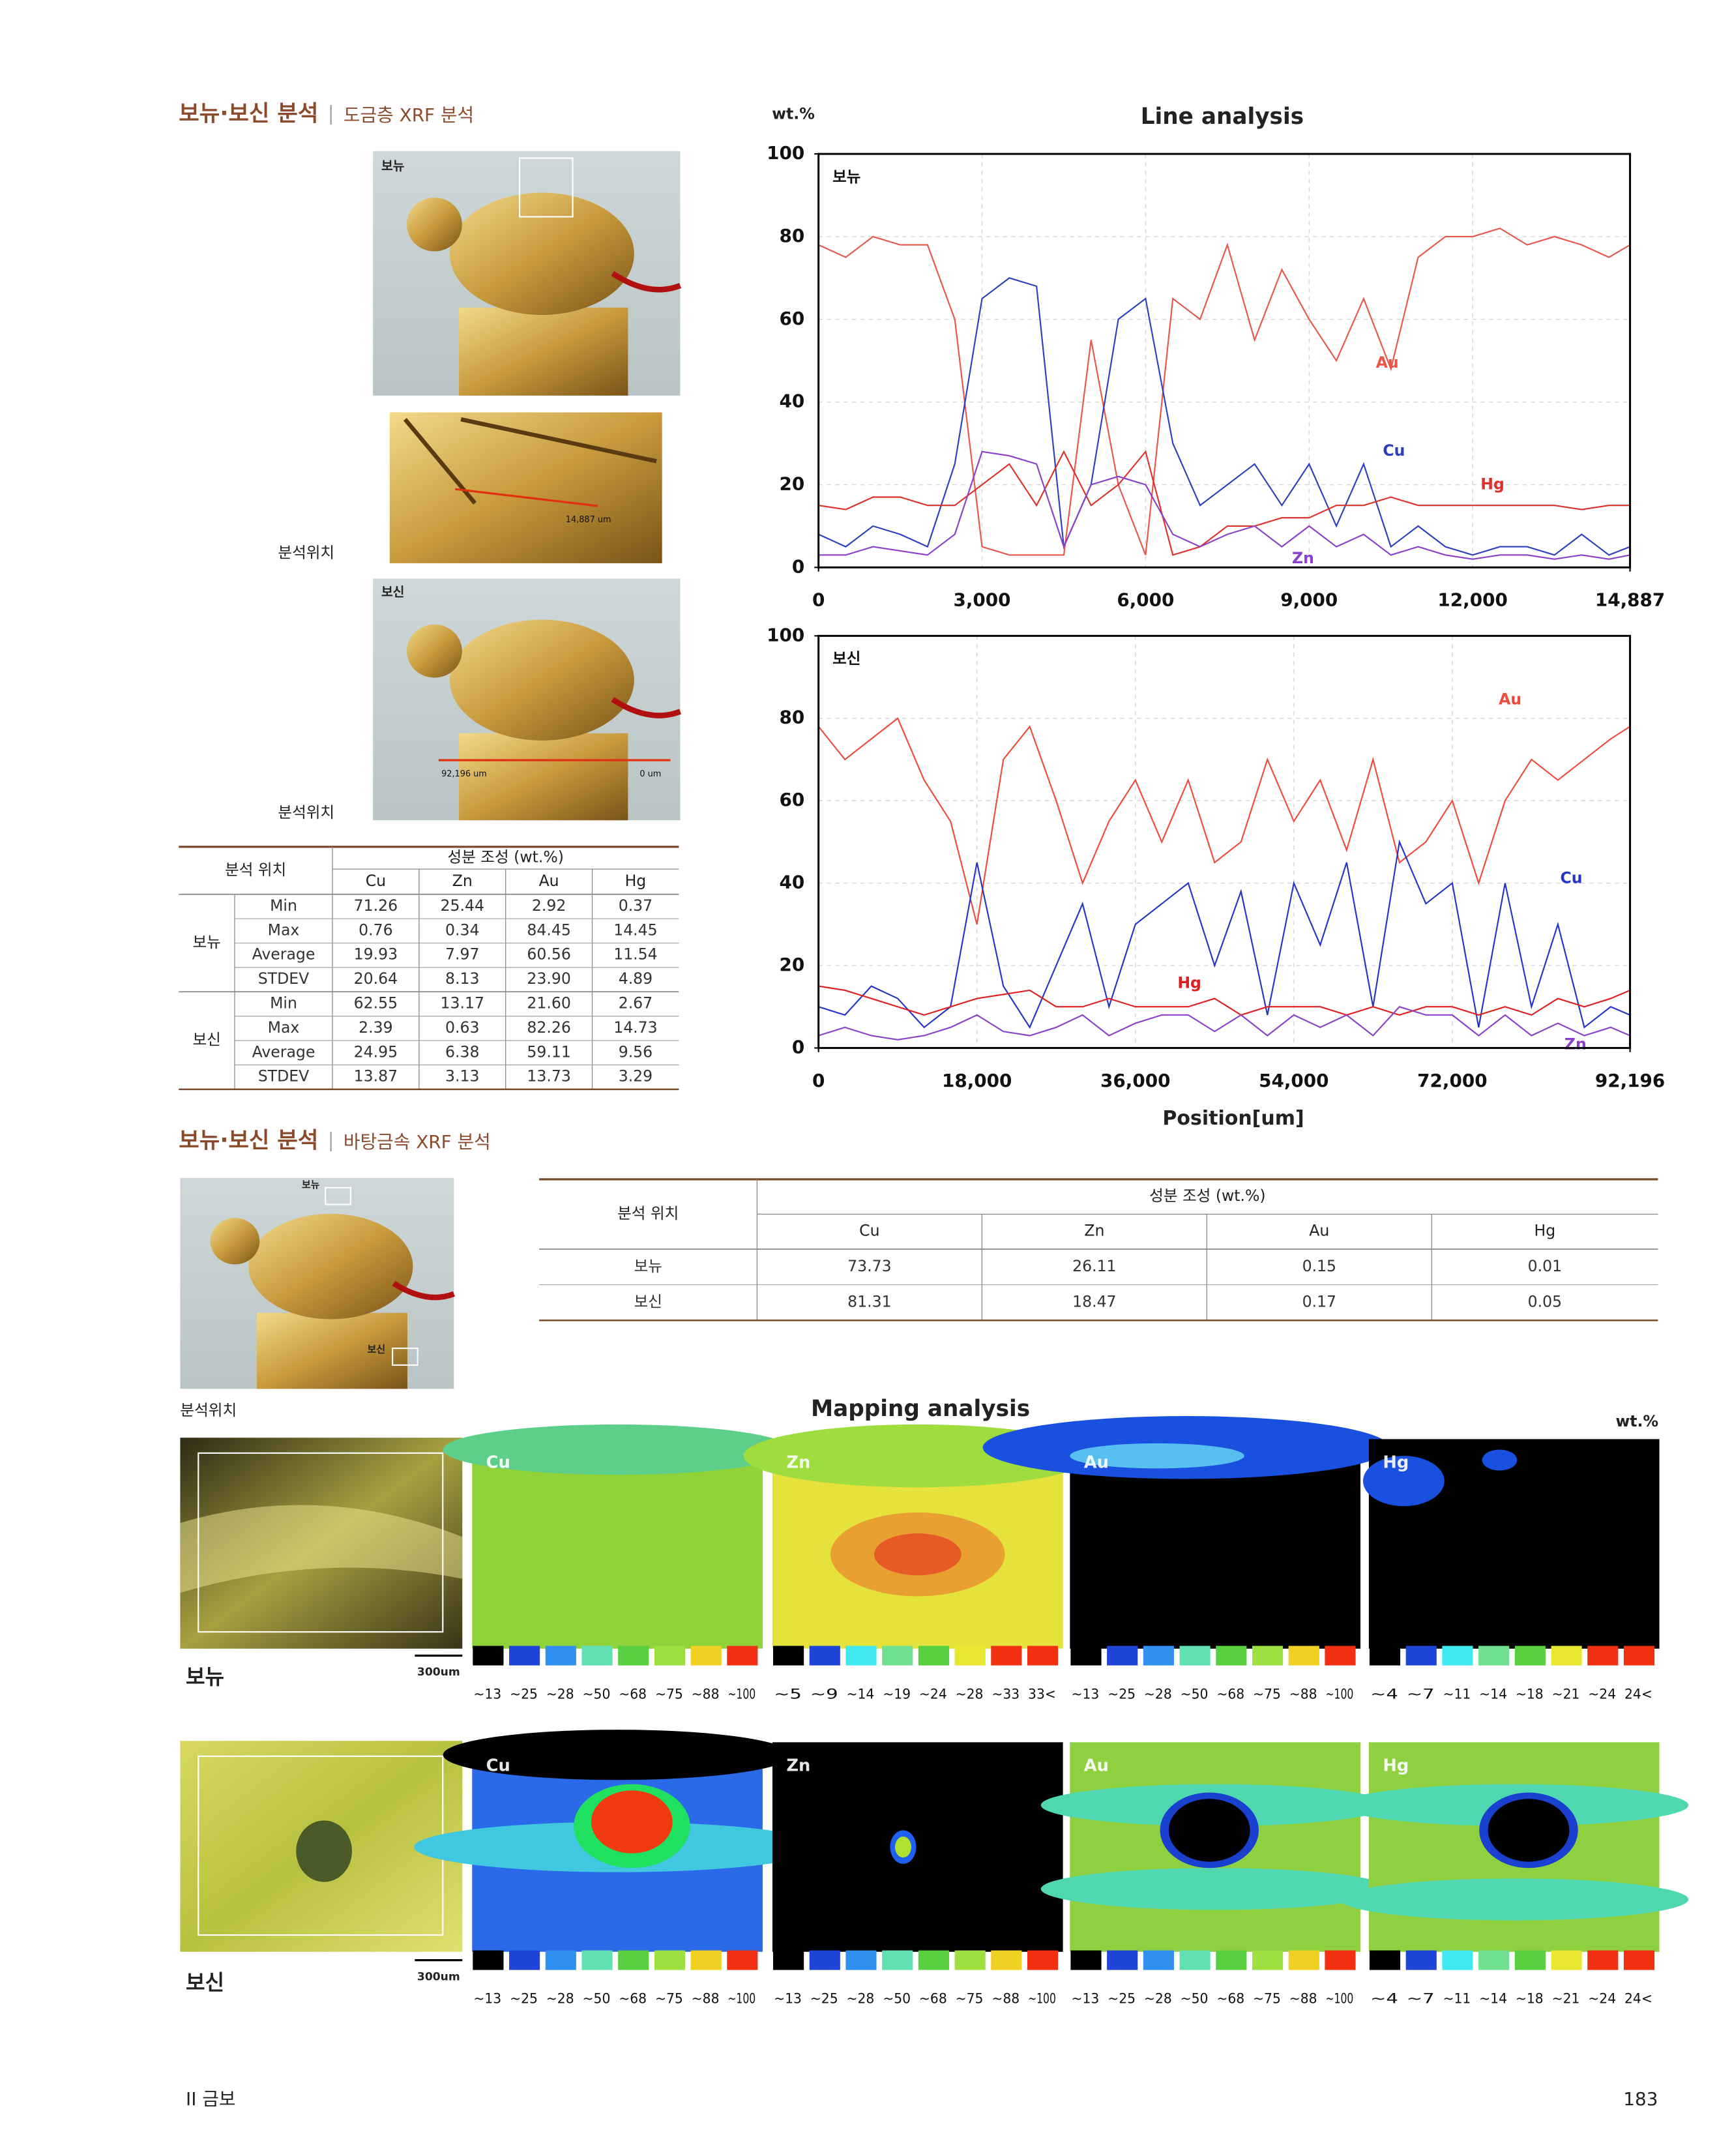 This screenshot has height=2156, width=1732. What do you see at coordinates (1638, 1695) in the screenshot?
I see `legend-label: 24<` at bounding box center [1638, 1695].